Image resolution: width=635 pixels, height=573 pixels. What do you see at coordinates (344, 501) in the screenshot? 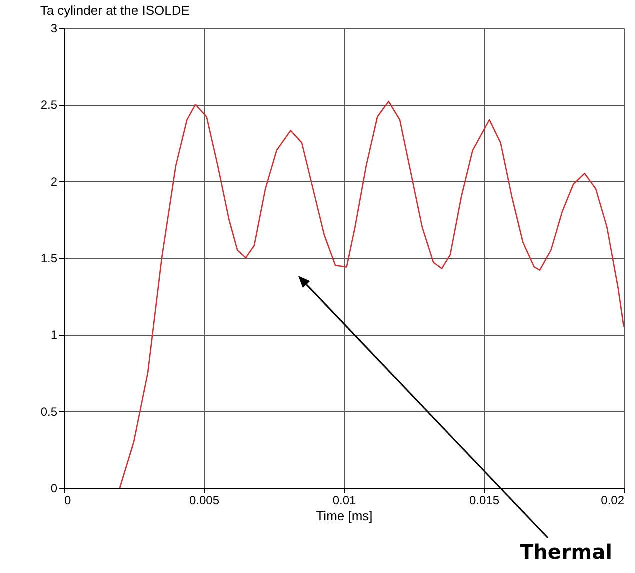
I see `x-tick-label: 0.01` at bounding box center [344, 501].